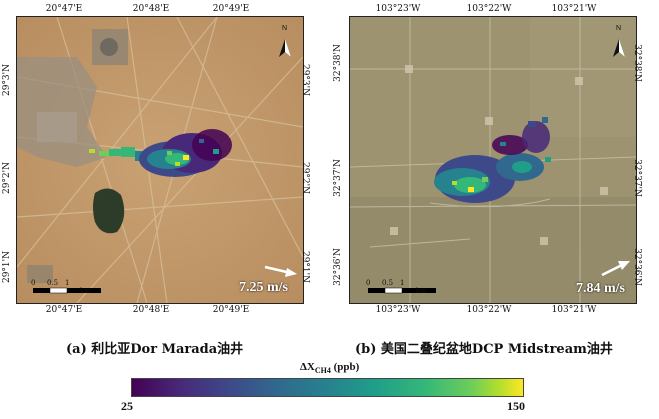 The image size is (659, 419). What do you see at coordinates (489, 9) in the screenshot?
I see `lon-tick-top: 103°22'W` at bounding box center [489, 9].